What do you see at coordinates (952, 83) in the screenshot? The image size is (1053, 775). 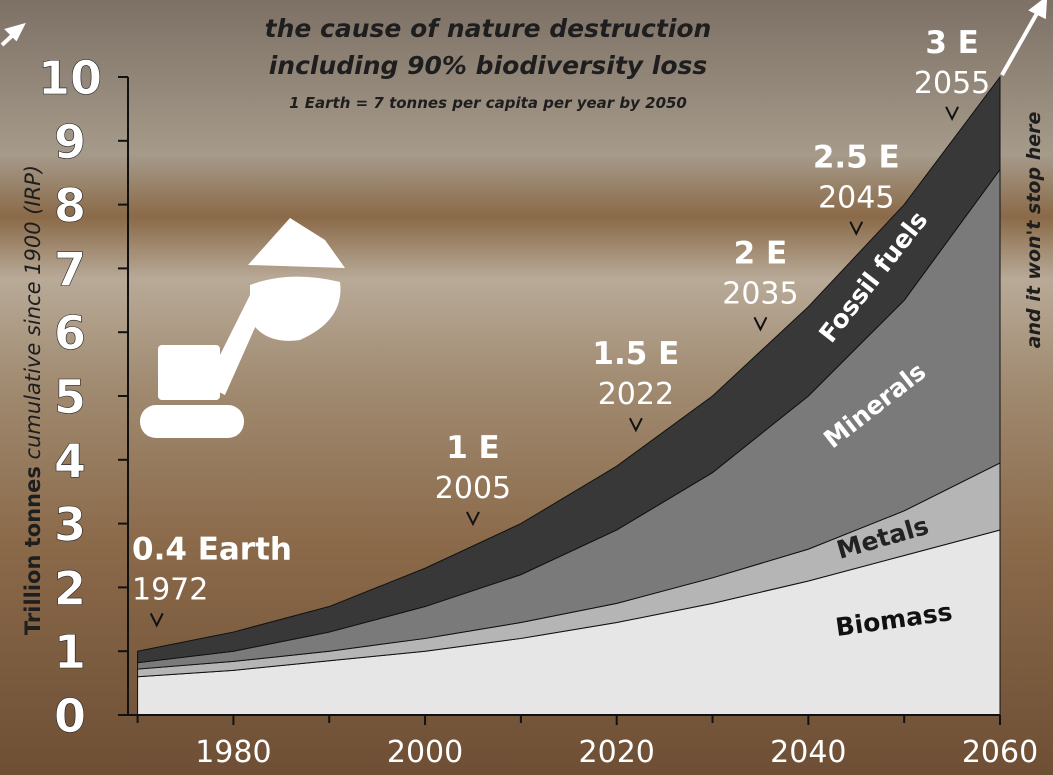 I see `annotation-year: 2055` at bounding box center [952, 83].